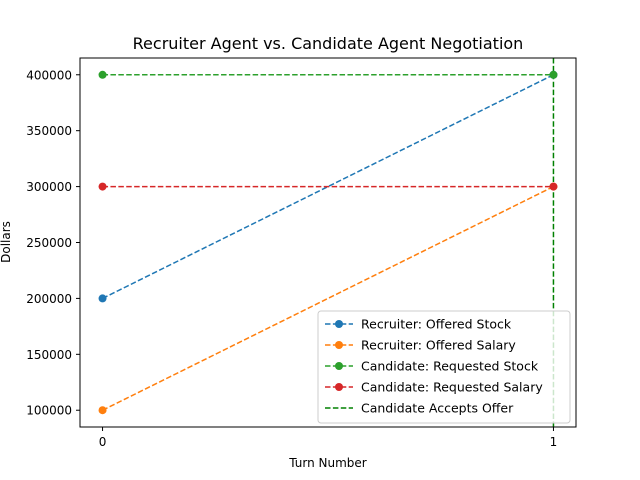 The image size is (640, 480). Describe the element at coordinates (49, 355) in the screenshot. I see `y-tick-label: 150000` at that location.